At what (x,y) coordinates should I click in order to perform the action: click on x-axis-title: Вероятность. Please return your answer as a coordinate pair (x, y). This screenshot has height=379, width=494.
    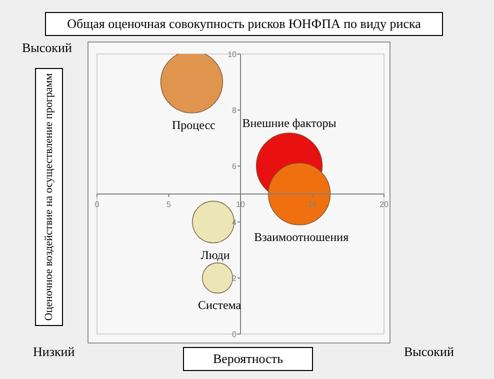
    Looking at the image, I should click on (248, 359).